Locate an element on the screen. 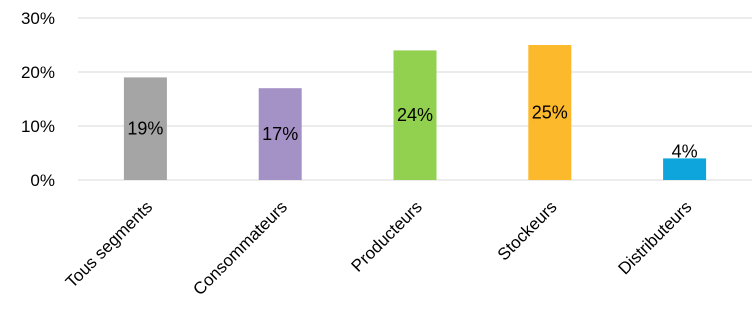  data-label-1: 19% is located at coordinates (145, 129).